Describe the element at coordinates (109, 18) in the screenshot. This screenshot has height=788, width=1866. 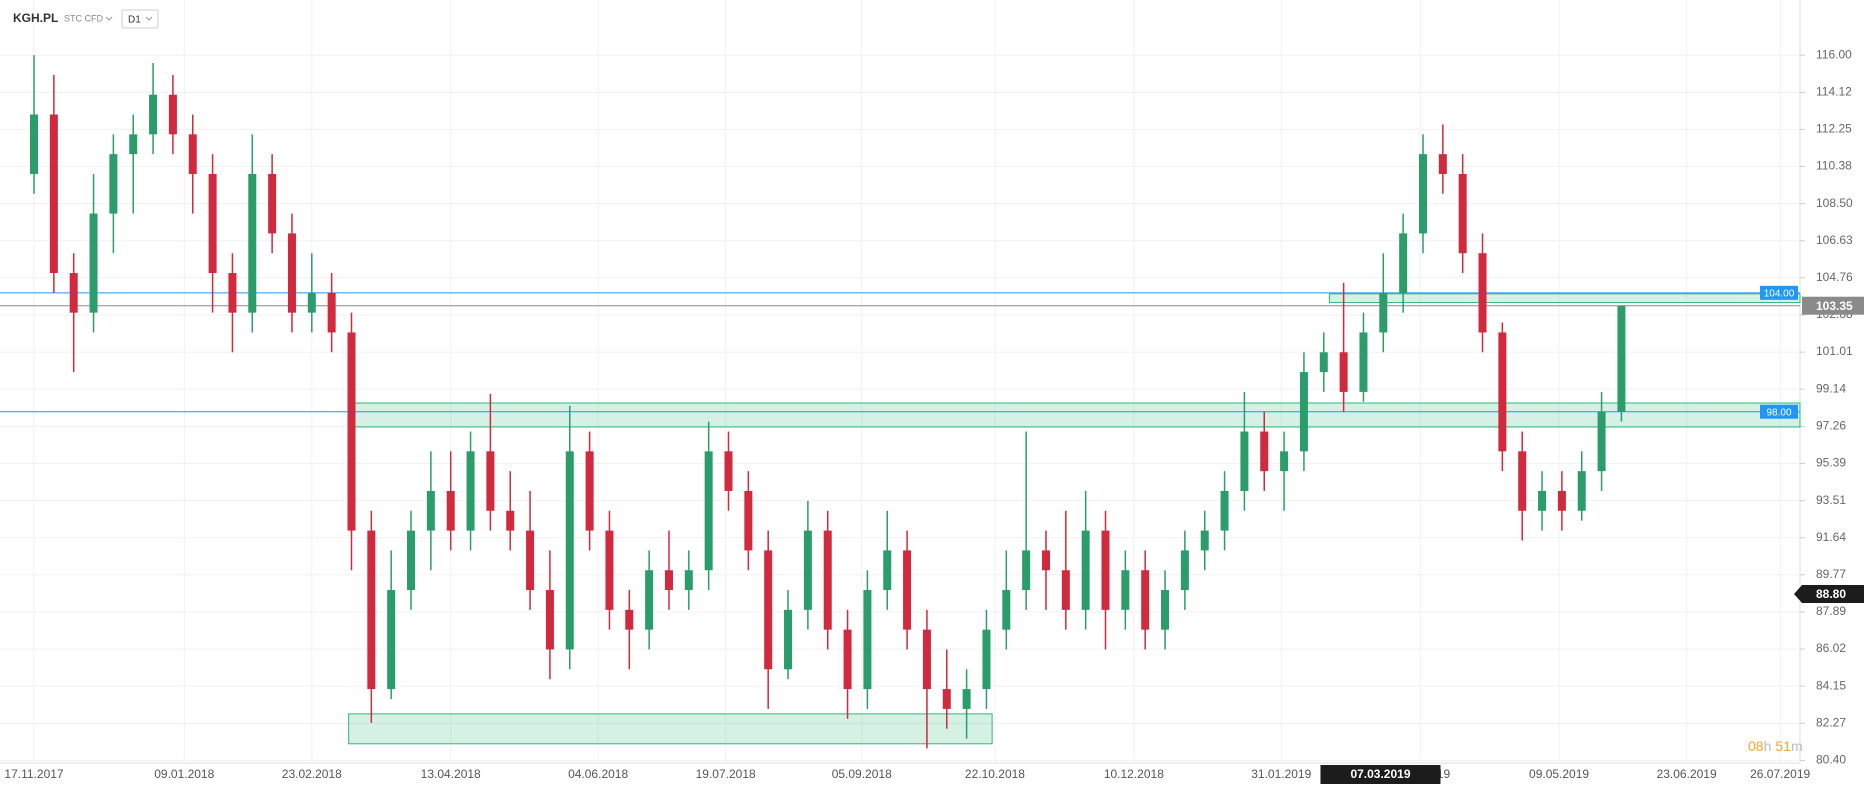
I see `dropdown-arrow` at that location.